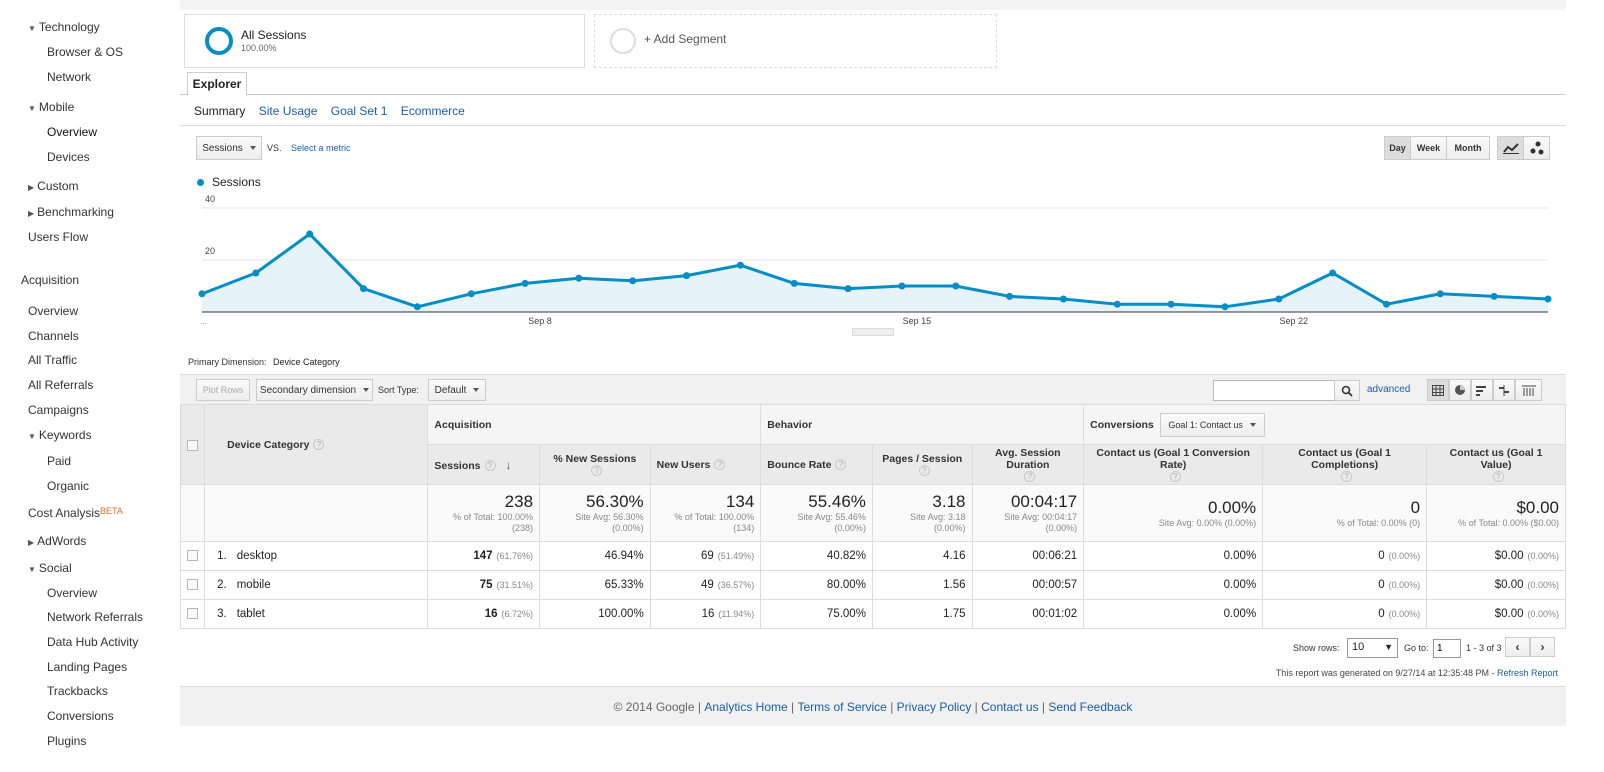  I want to click on conversion-rate-header: Contact us (Goal 1 Conversion Rate)?, so click(1173, 464).